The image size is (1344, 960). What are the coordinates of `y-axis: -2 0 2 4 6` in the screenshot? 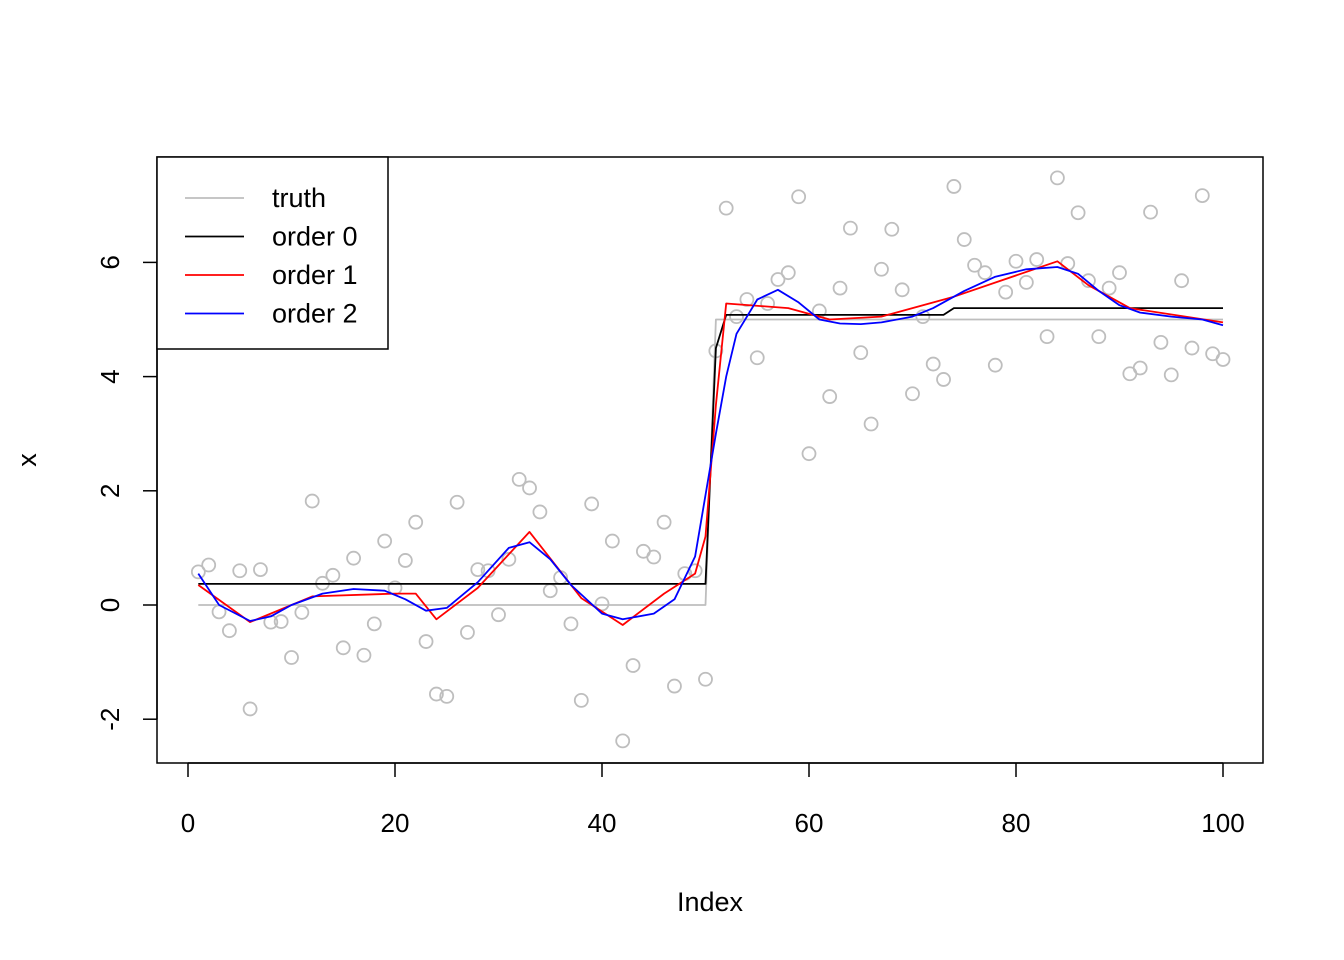 It's located at (126, 493).